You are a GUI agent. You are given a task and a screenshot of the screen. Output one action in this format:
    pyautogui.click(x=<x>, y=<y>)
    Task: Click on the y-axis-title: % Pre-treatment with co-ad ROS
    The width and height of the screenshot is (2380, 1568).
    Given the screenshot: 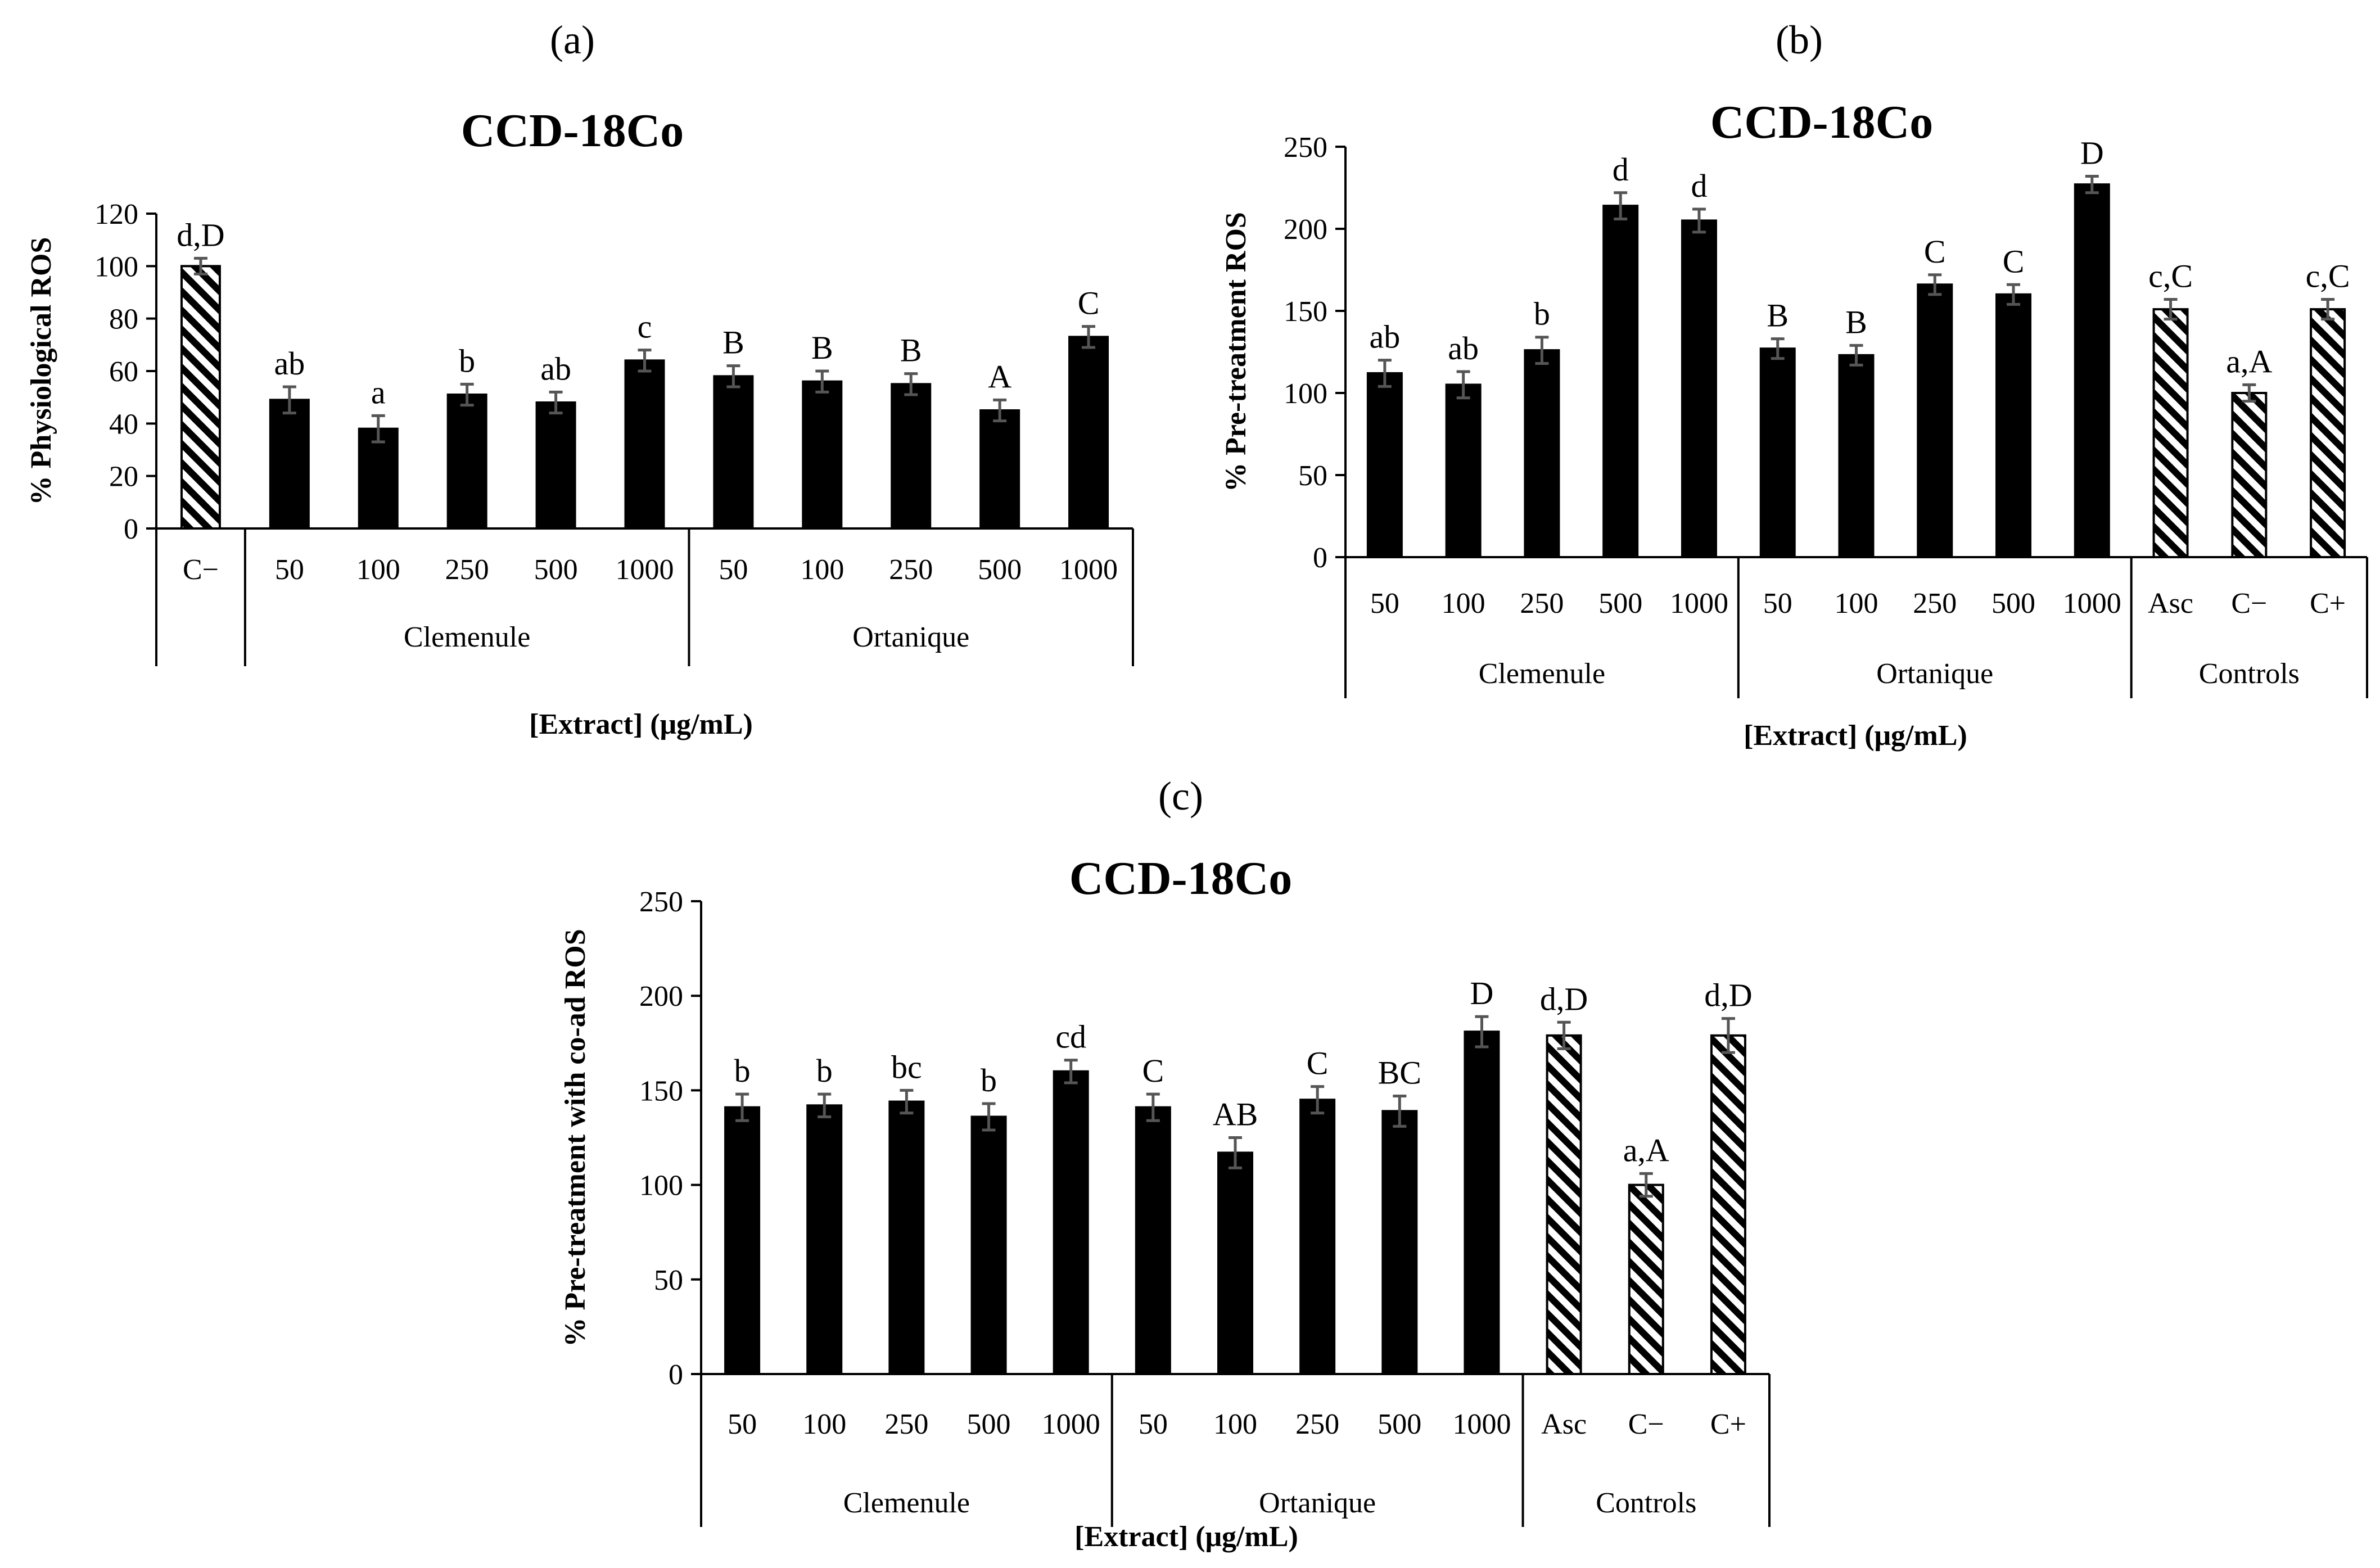 What is the action you would take?
    pyautogui.click(x=575, y=1137)
    